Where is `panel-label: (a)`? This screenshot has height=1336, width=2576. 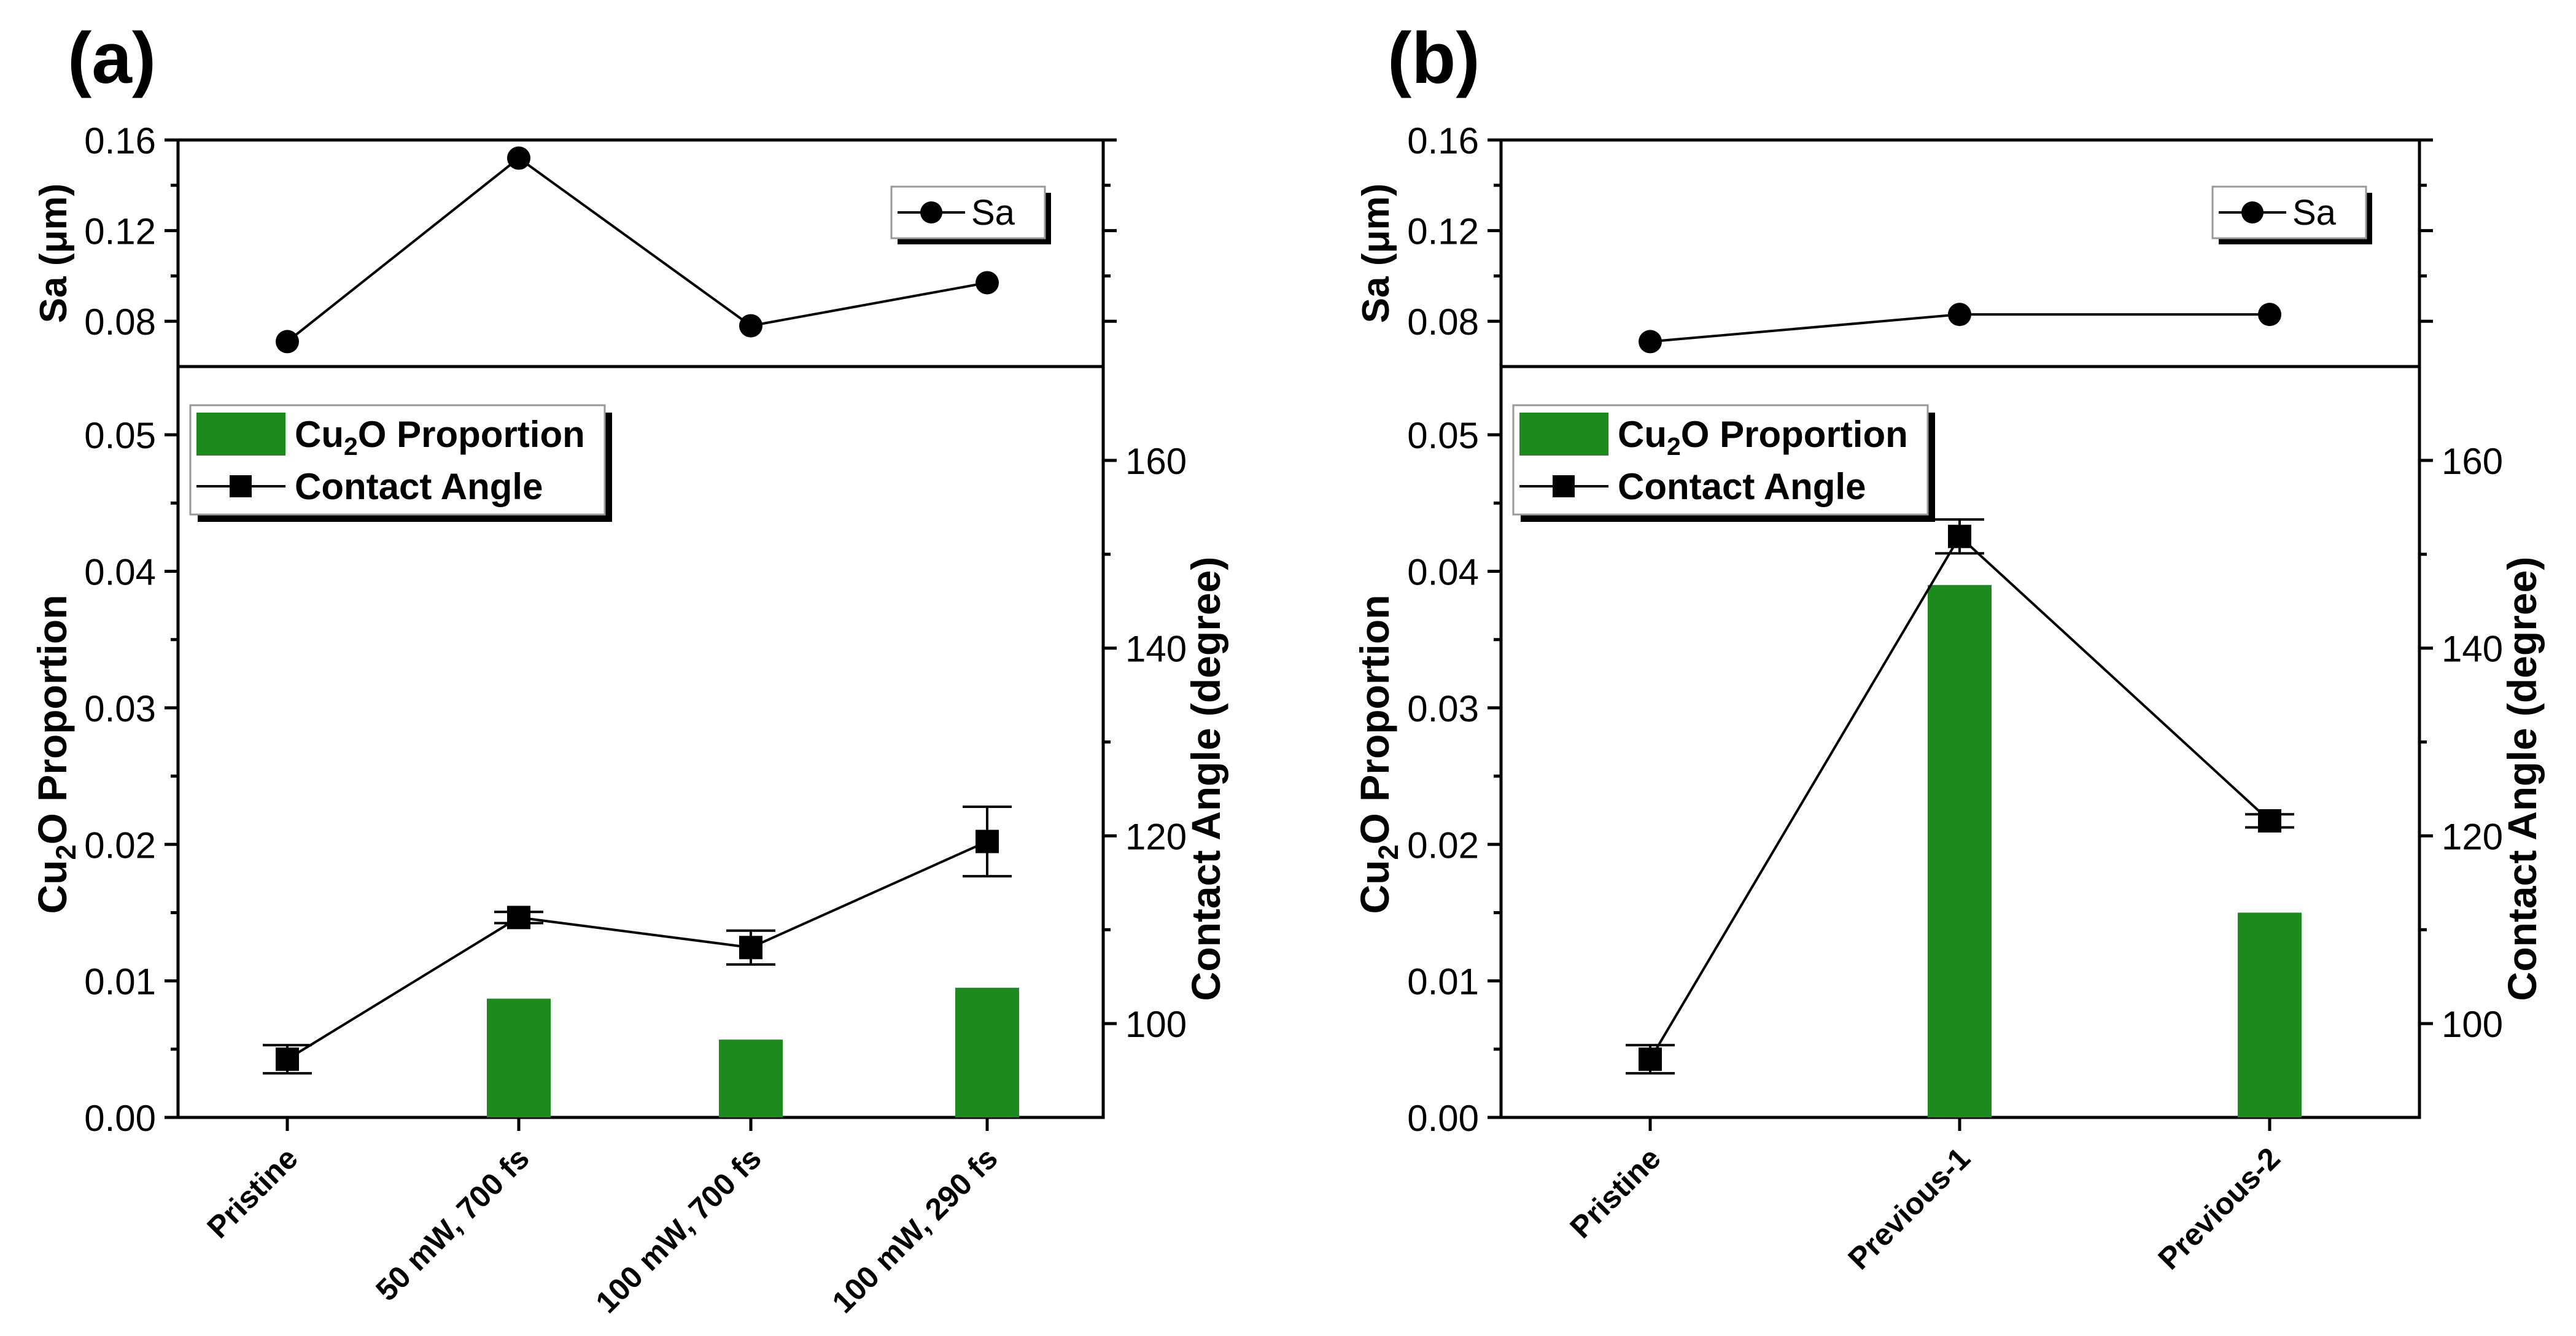 panel-label: (a) is located at coordinates (112, 58).